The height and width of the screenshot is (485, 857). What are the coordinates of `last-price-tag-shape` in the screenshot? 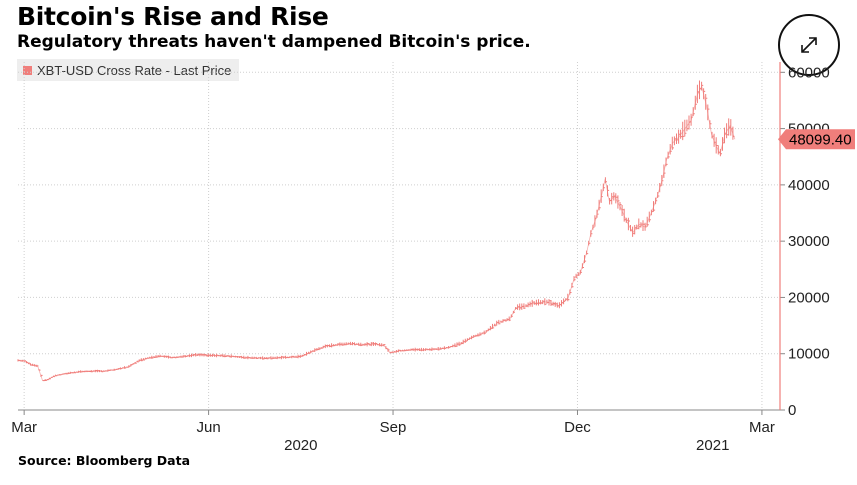 It's located at (816, 139).